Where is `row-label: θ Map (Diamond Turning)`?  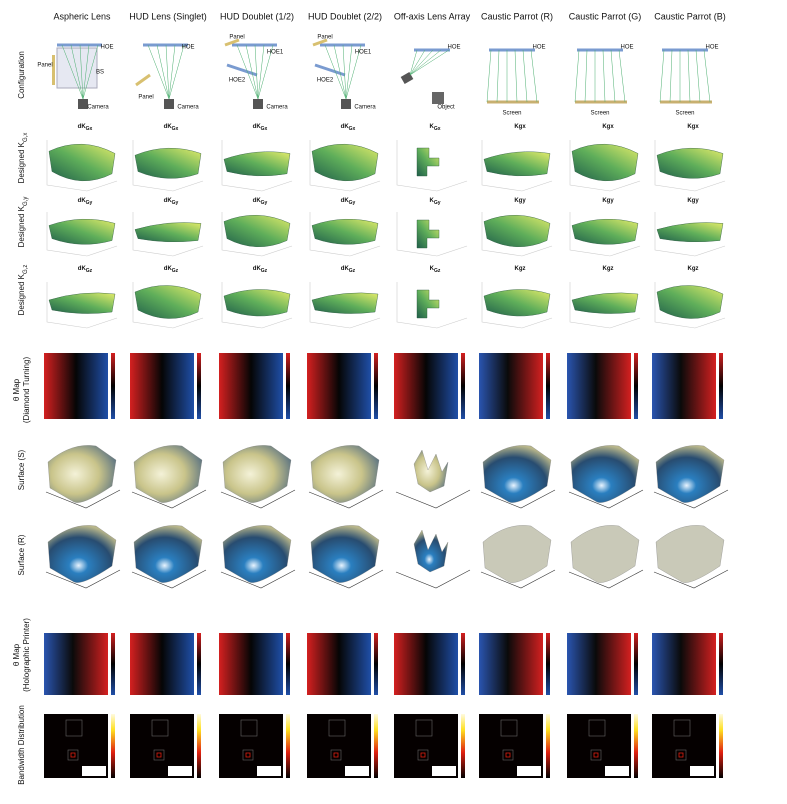
row-label: θ Map (Diamond Turning) is located at coordinates (21, 390).